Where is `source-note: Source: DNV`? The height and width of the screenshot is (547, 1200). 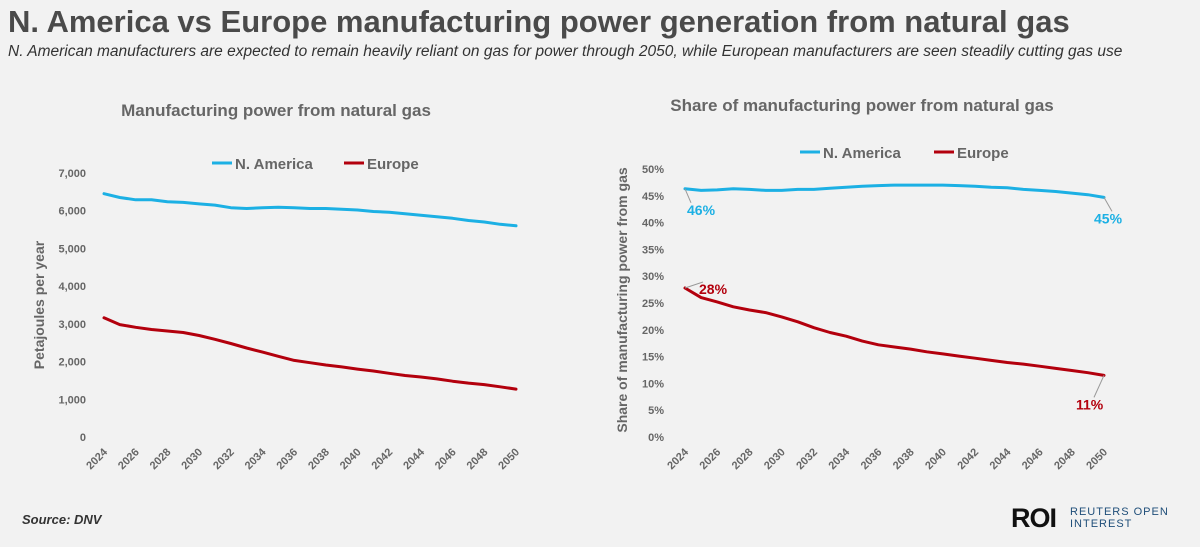 source-note: Source: DNV is located at coordinates (62, 519).